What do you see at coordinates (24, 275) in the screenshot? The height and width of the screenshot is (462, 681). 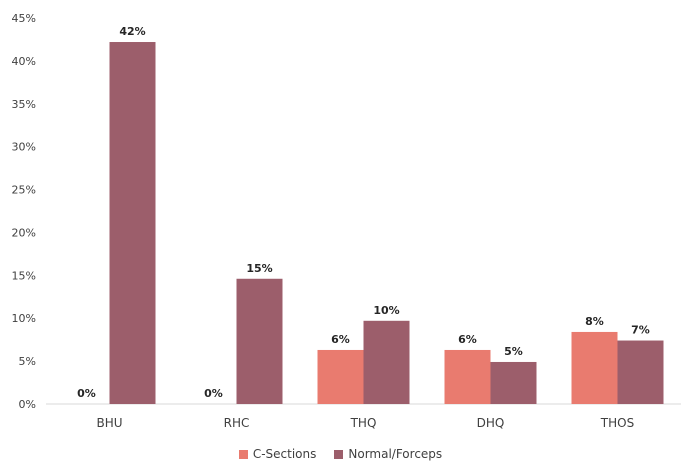 I see `y-tick-label: 15%` at bounding box center [24, 275].